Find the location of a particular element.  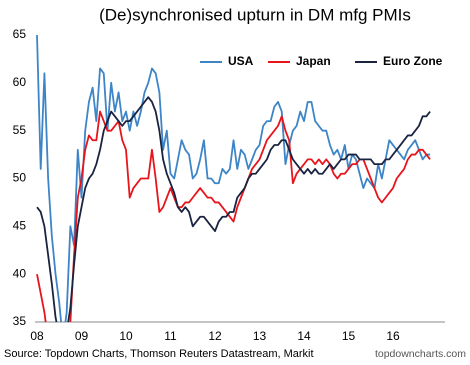

y-tick-label: 35 is located at coordinates (20, 321).